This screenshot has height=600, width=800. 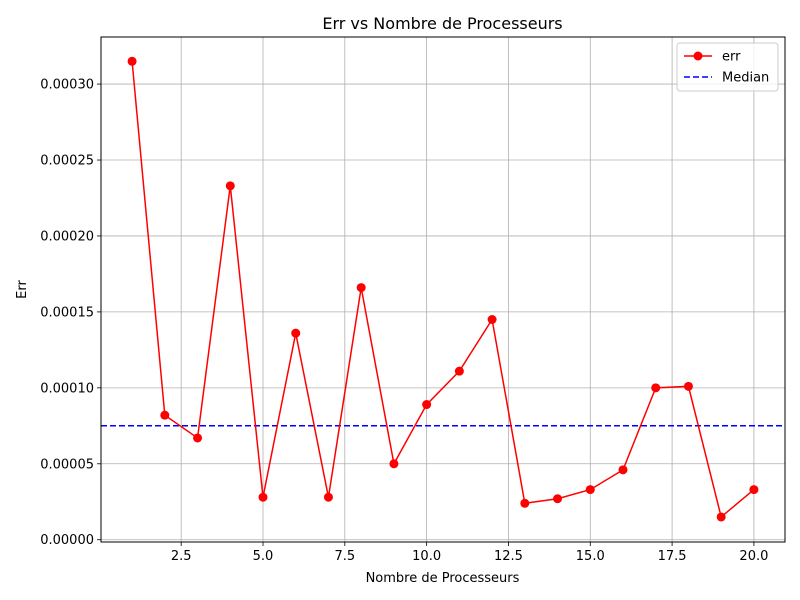 I want to click on y-tick-label: 0.00015, so click(x=67, y=312).